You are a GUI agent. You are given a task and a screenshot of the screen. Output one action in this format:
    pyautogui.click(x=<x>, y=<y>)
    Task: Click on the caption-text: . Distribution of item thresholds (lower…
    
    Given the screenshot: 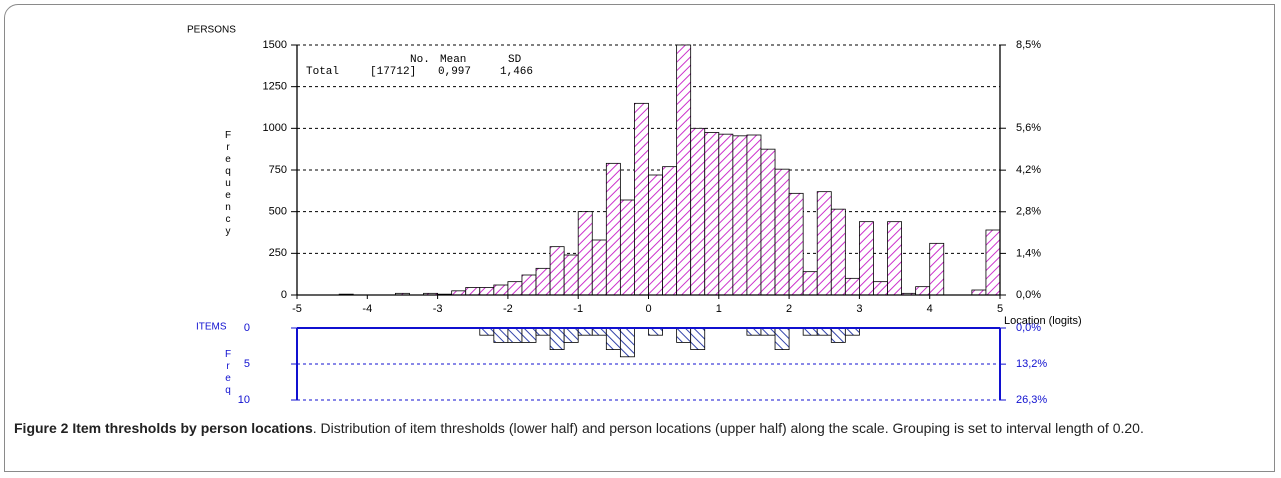 What is the action you would take?
    pyautogui.click(x=728, y=428)
    